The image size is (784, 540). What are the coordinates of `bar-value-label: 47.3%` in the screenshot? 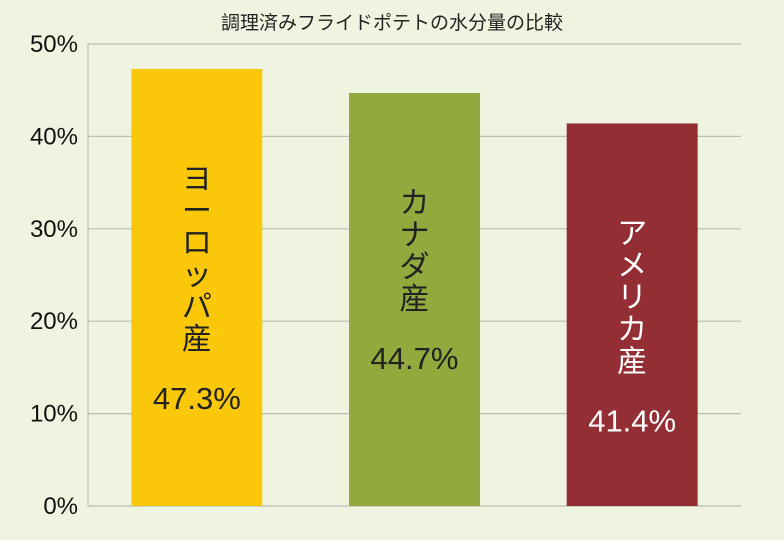 It's located at (197, 398).